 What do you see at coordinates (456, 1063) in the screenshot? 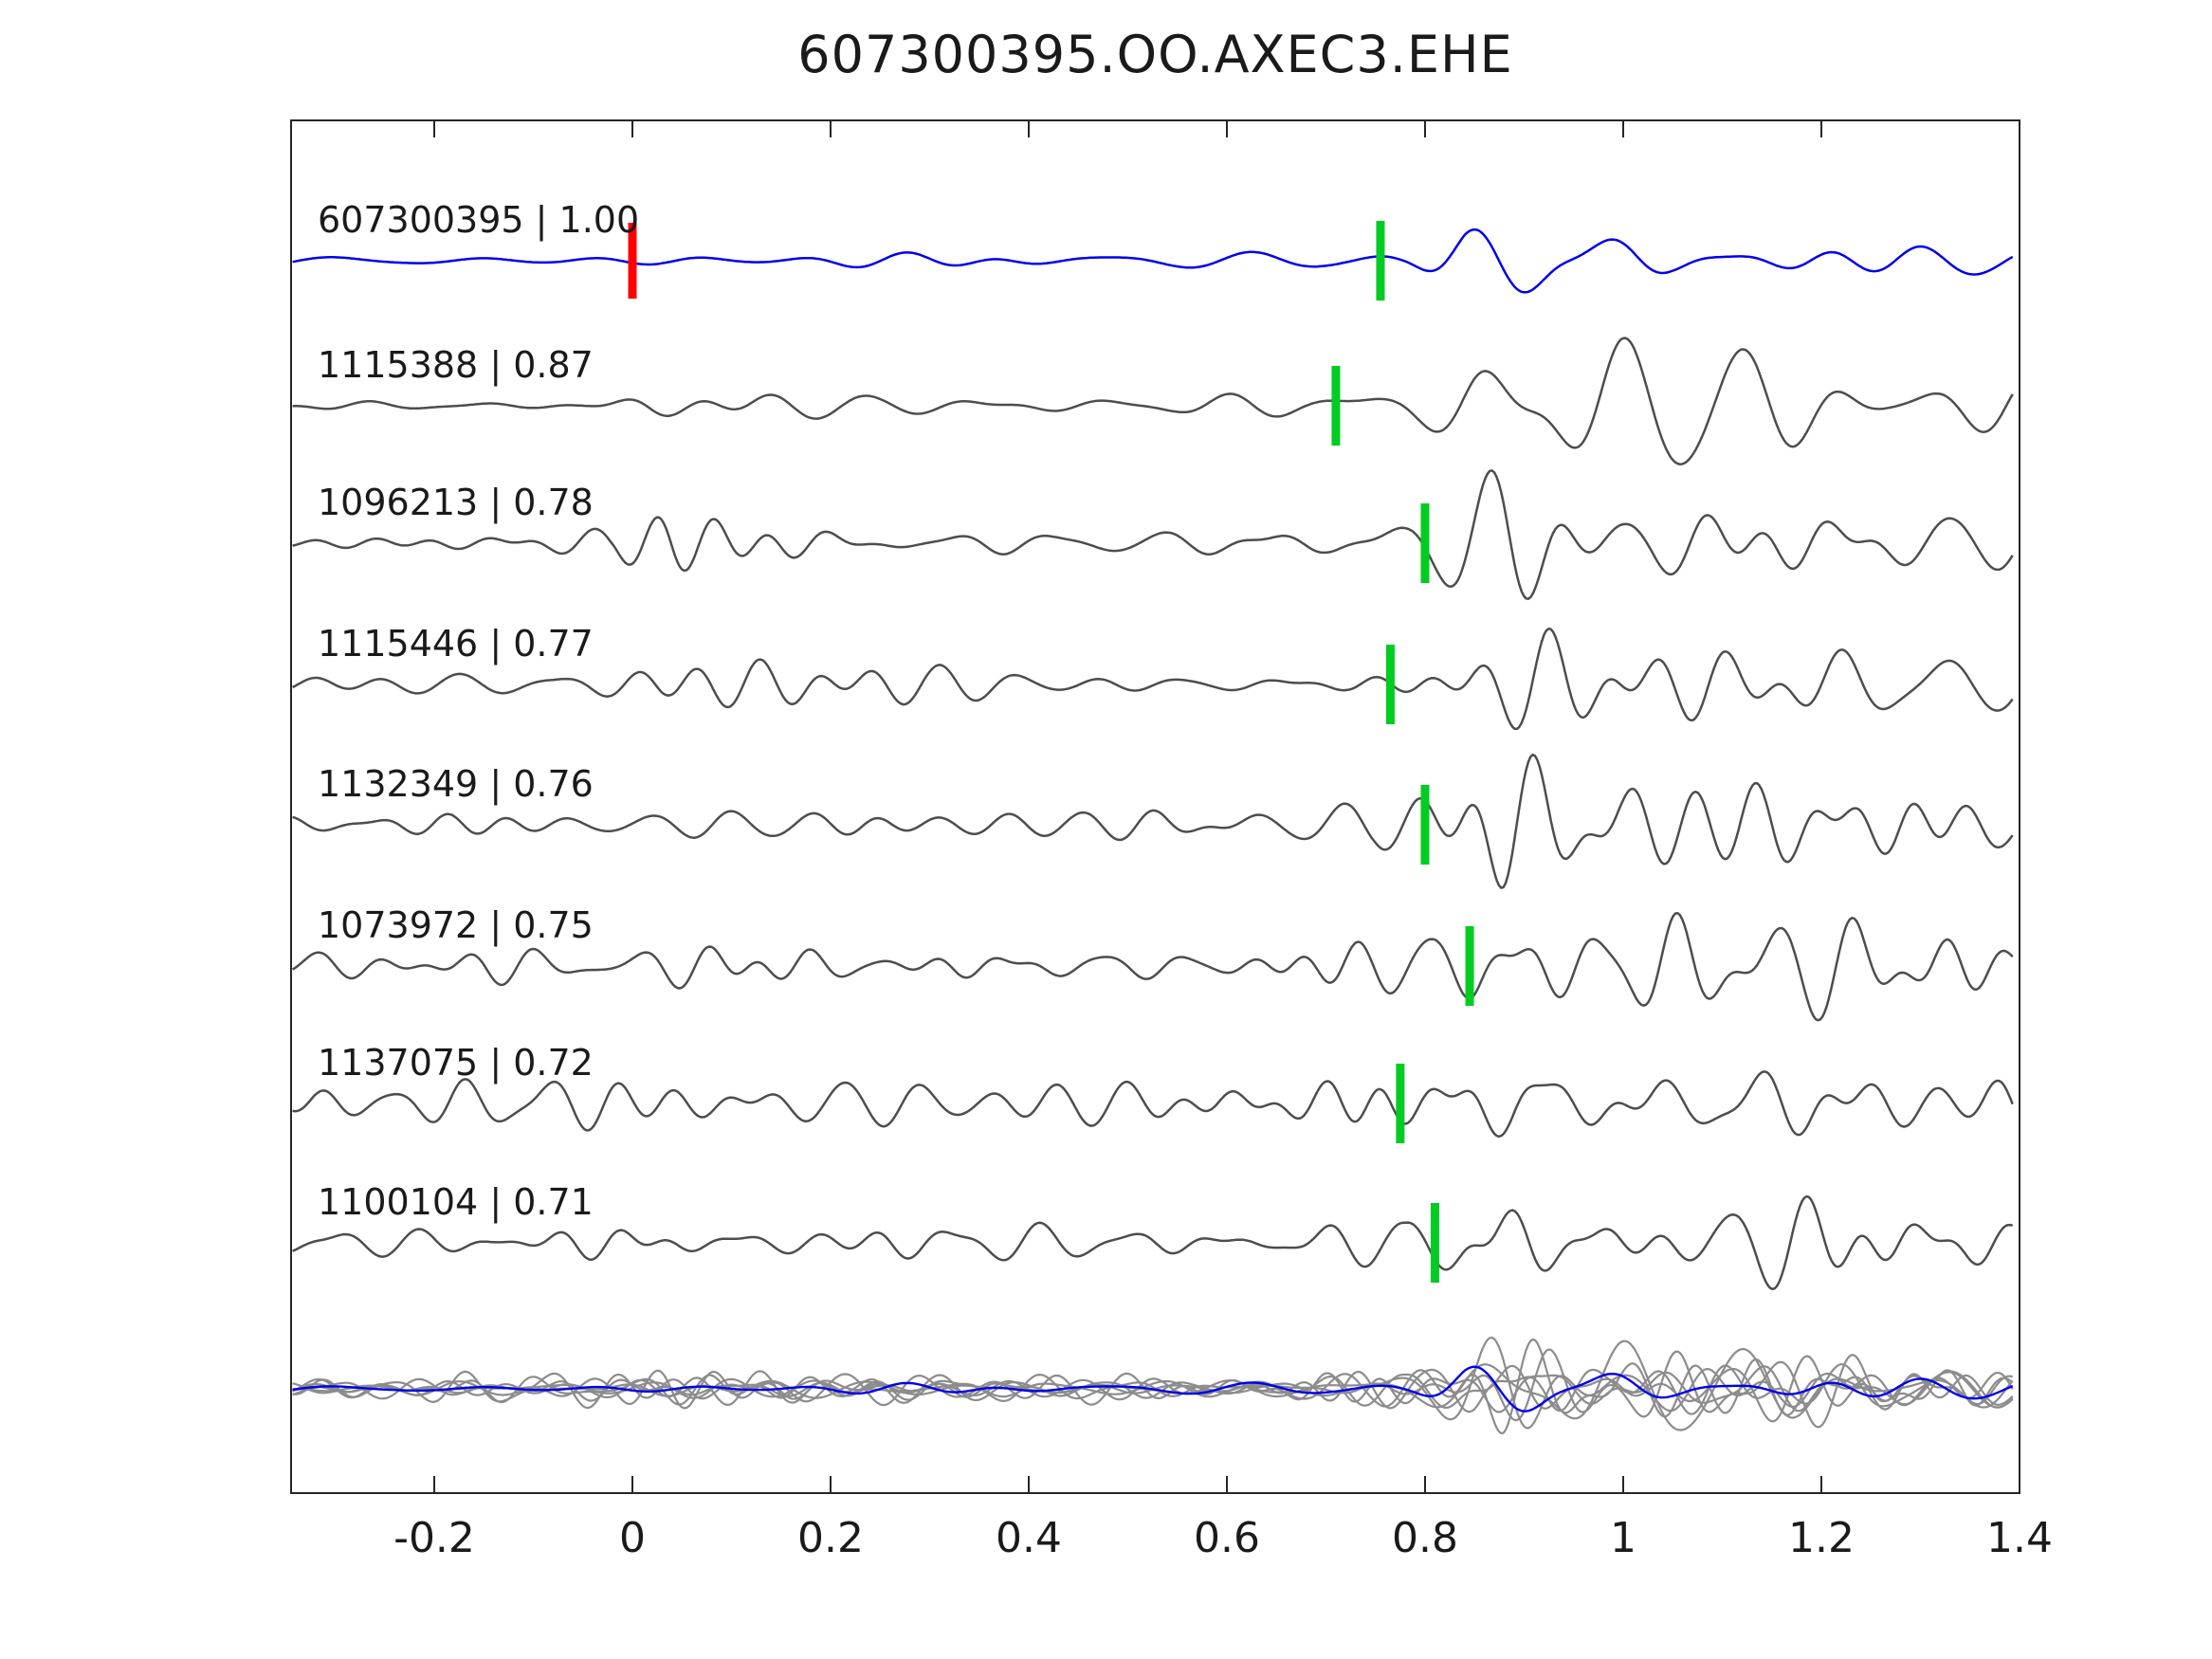
I see `trace-label-1137075: 1137075 | 0.72` at bounding box center [456, 1063].